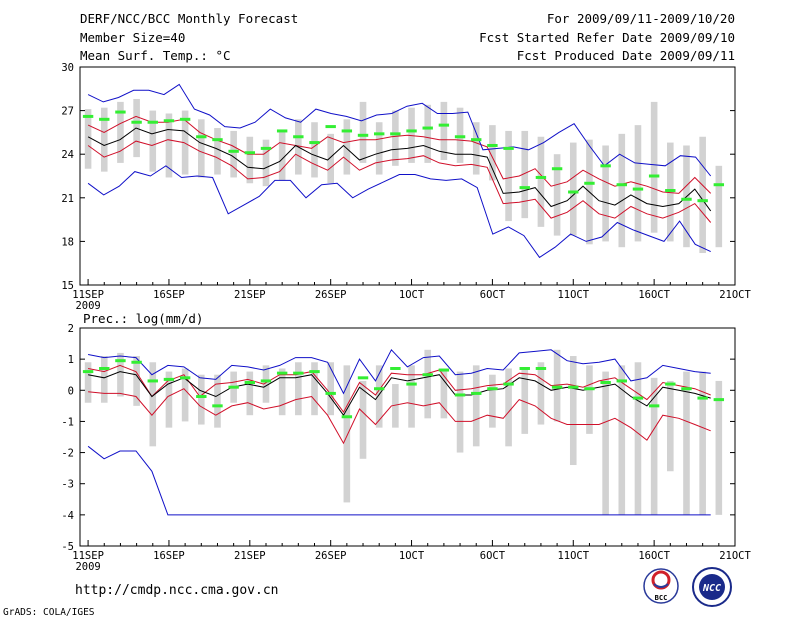  What do you see at coordinates (493, 295) in the screenshot?
I see `temp-xtick-label-5: 6OCT` at bounding box center [493, 295].